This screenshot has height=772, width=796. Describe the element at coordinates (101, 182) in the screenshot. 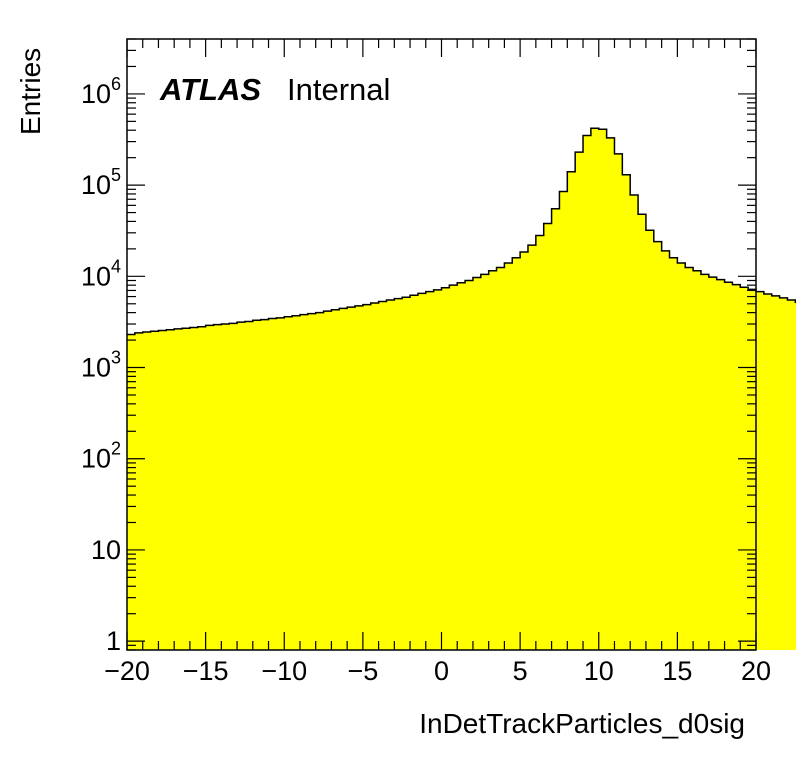

I see `y-tick-label: 10⁵` at that location.